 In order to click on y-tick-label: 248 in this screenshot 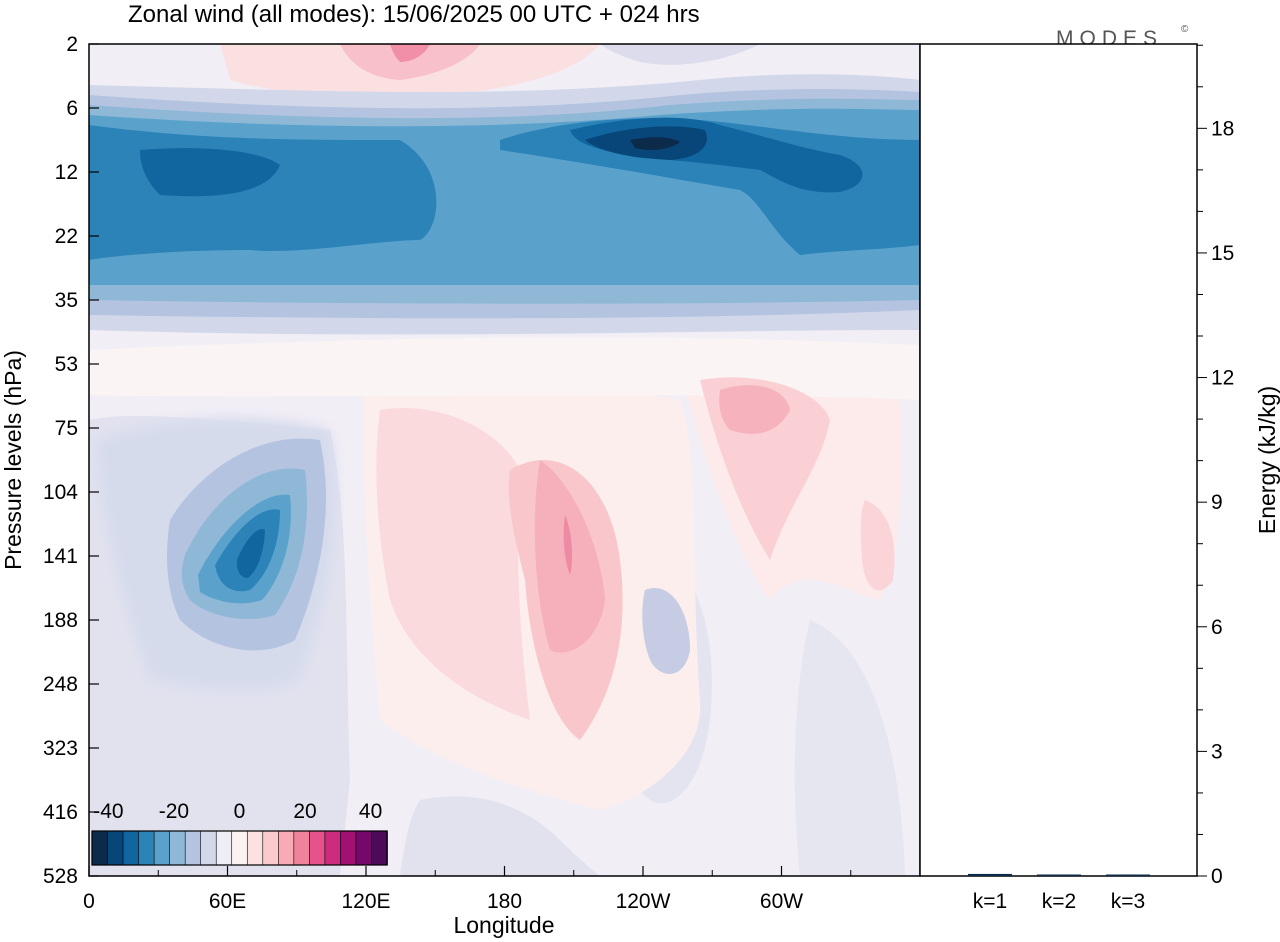, I will do `click(60, 684)`.